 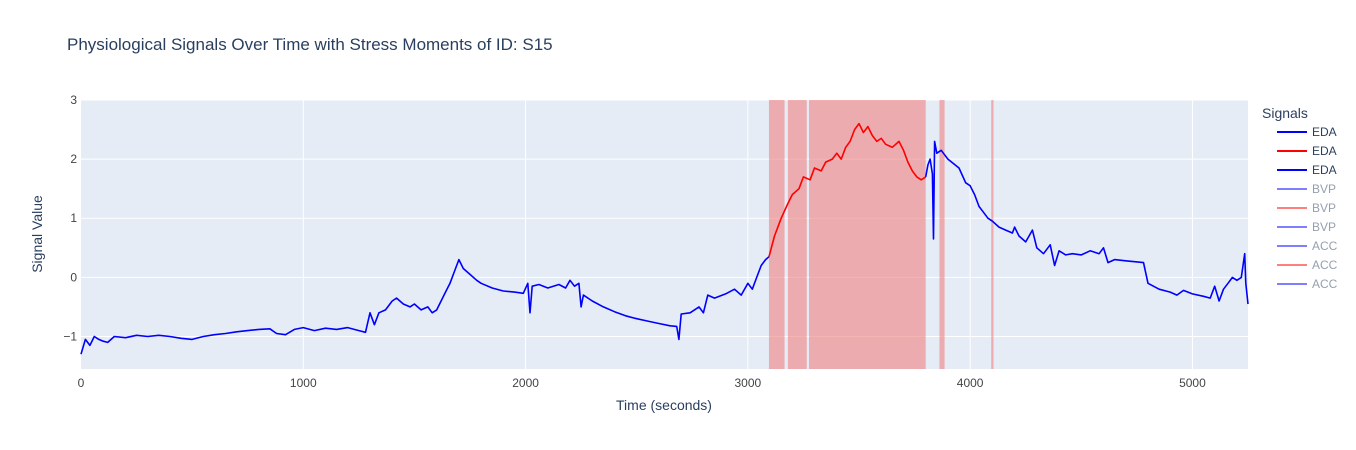 I want to click on x-tick-label: 2000, so click(x=525, y=383).